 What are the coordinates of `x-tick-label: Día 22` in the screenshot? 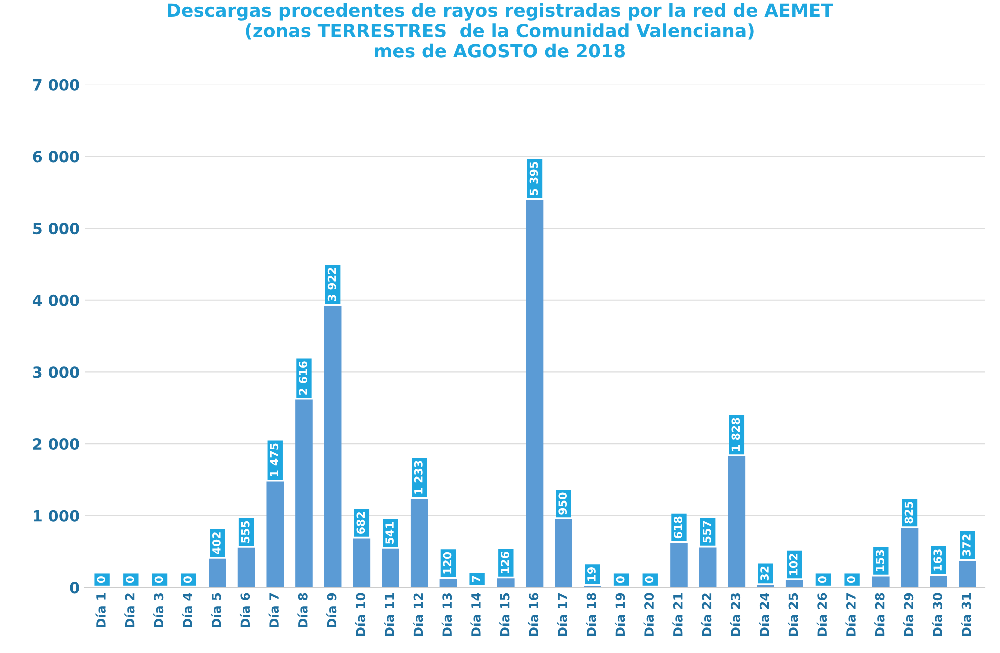 It's located at (707, 615).